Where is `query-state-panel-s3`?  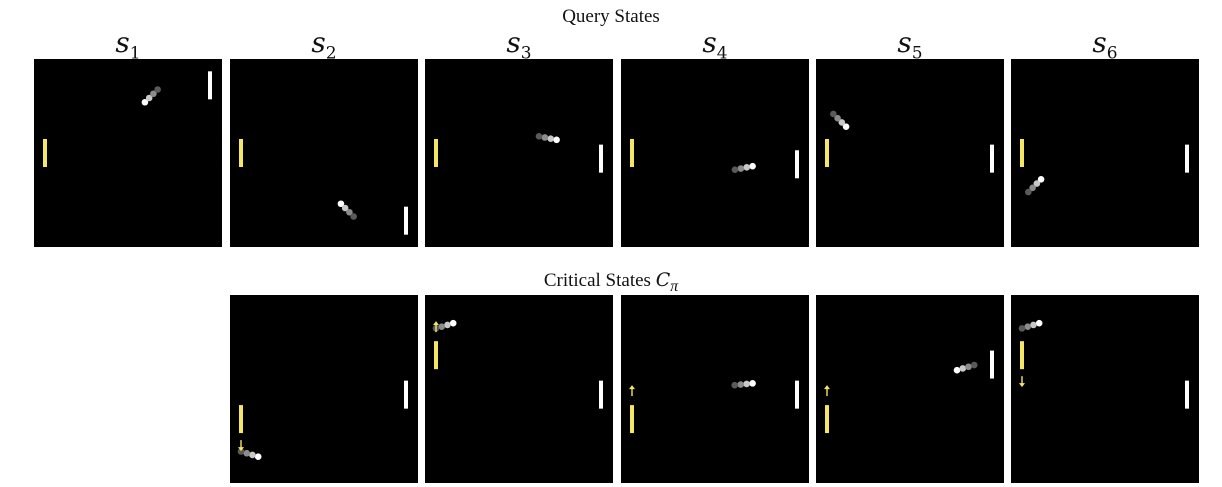
query-state-panel-s3 is located at coordinates (519, 153).